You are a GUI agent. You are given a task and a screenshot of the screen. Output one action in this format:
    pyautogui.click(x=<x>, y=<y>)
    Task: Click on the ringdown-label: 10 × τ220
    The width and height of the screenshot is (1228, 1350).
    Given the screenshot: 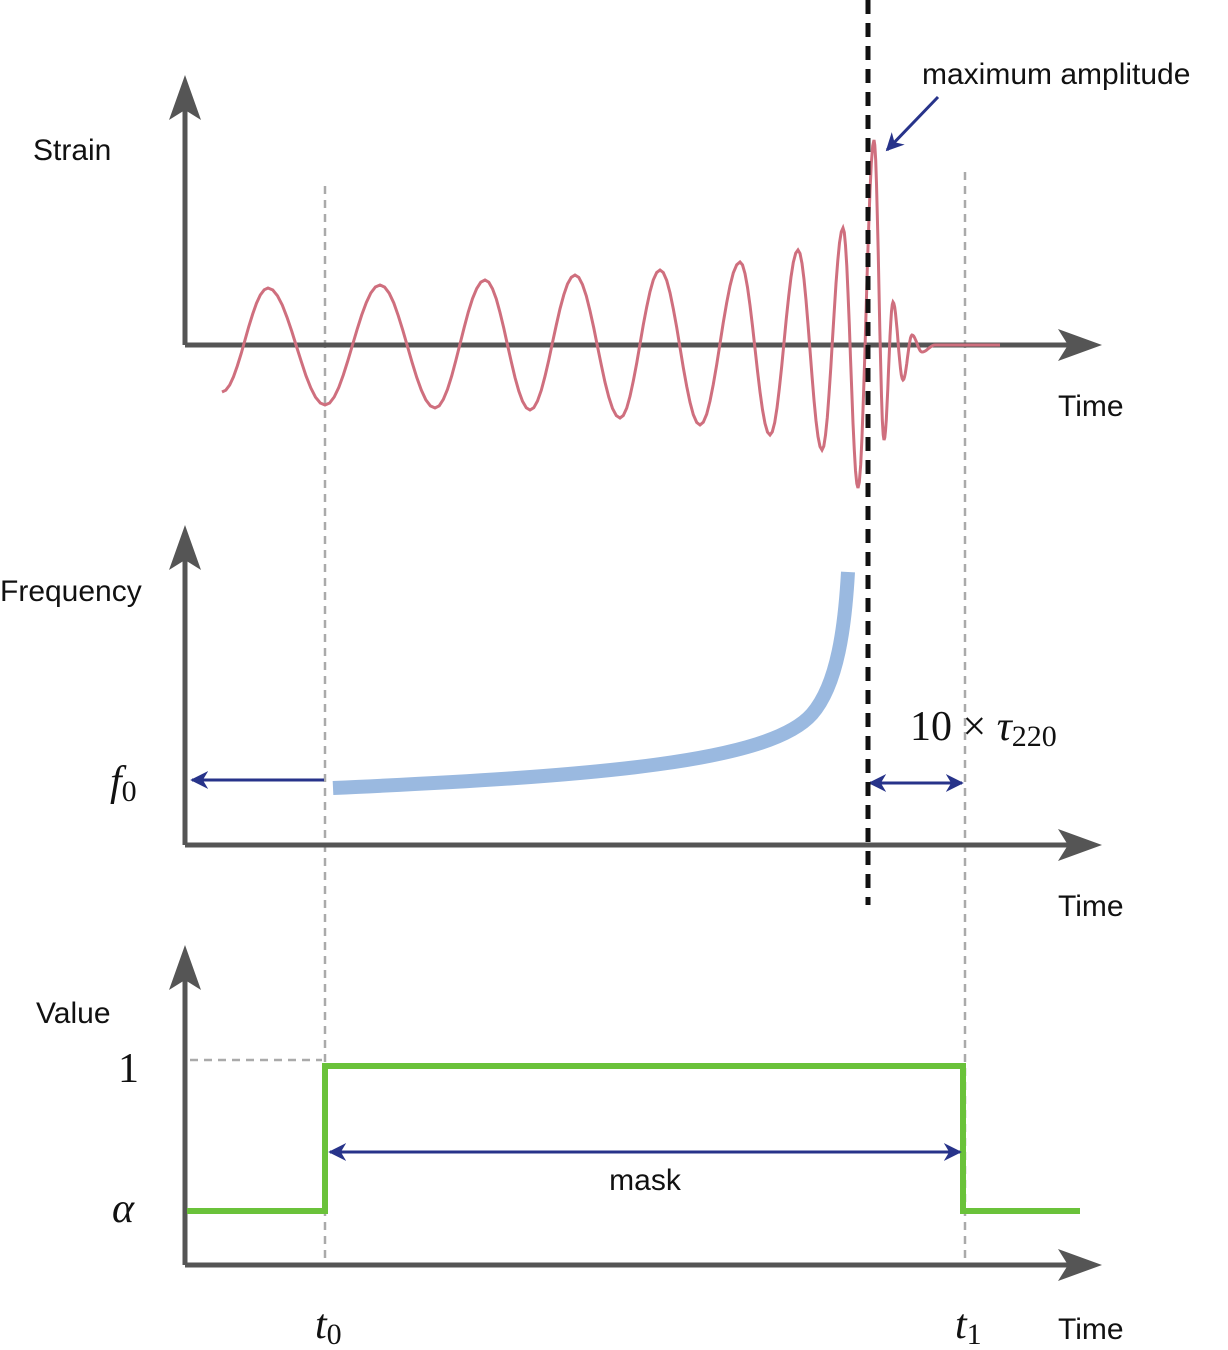 What is the action you would take?
    pyautogui.click(x=983, y=728)
    